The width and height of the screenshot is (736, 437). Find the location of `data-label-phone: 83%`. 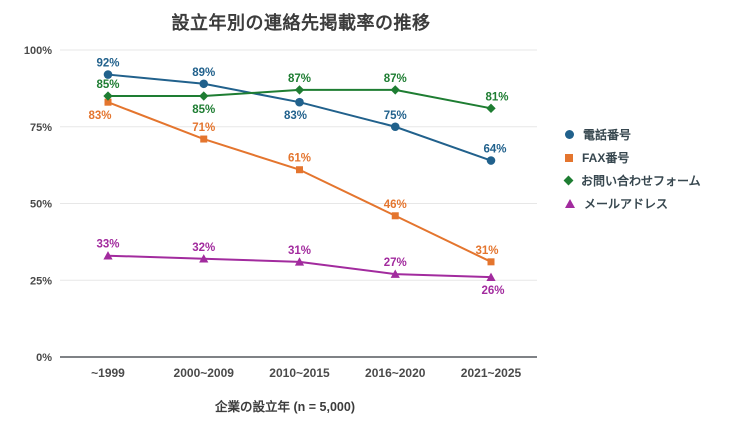

data-label-phone: 83% is located at coordinates (295, 116).